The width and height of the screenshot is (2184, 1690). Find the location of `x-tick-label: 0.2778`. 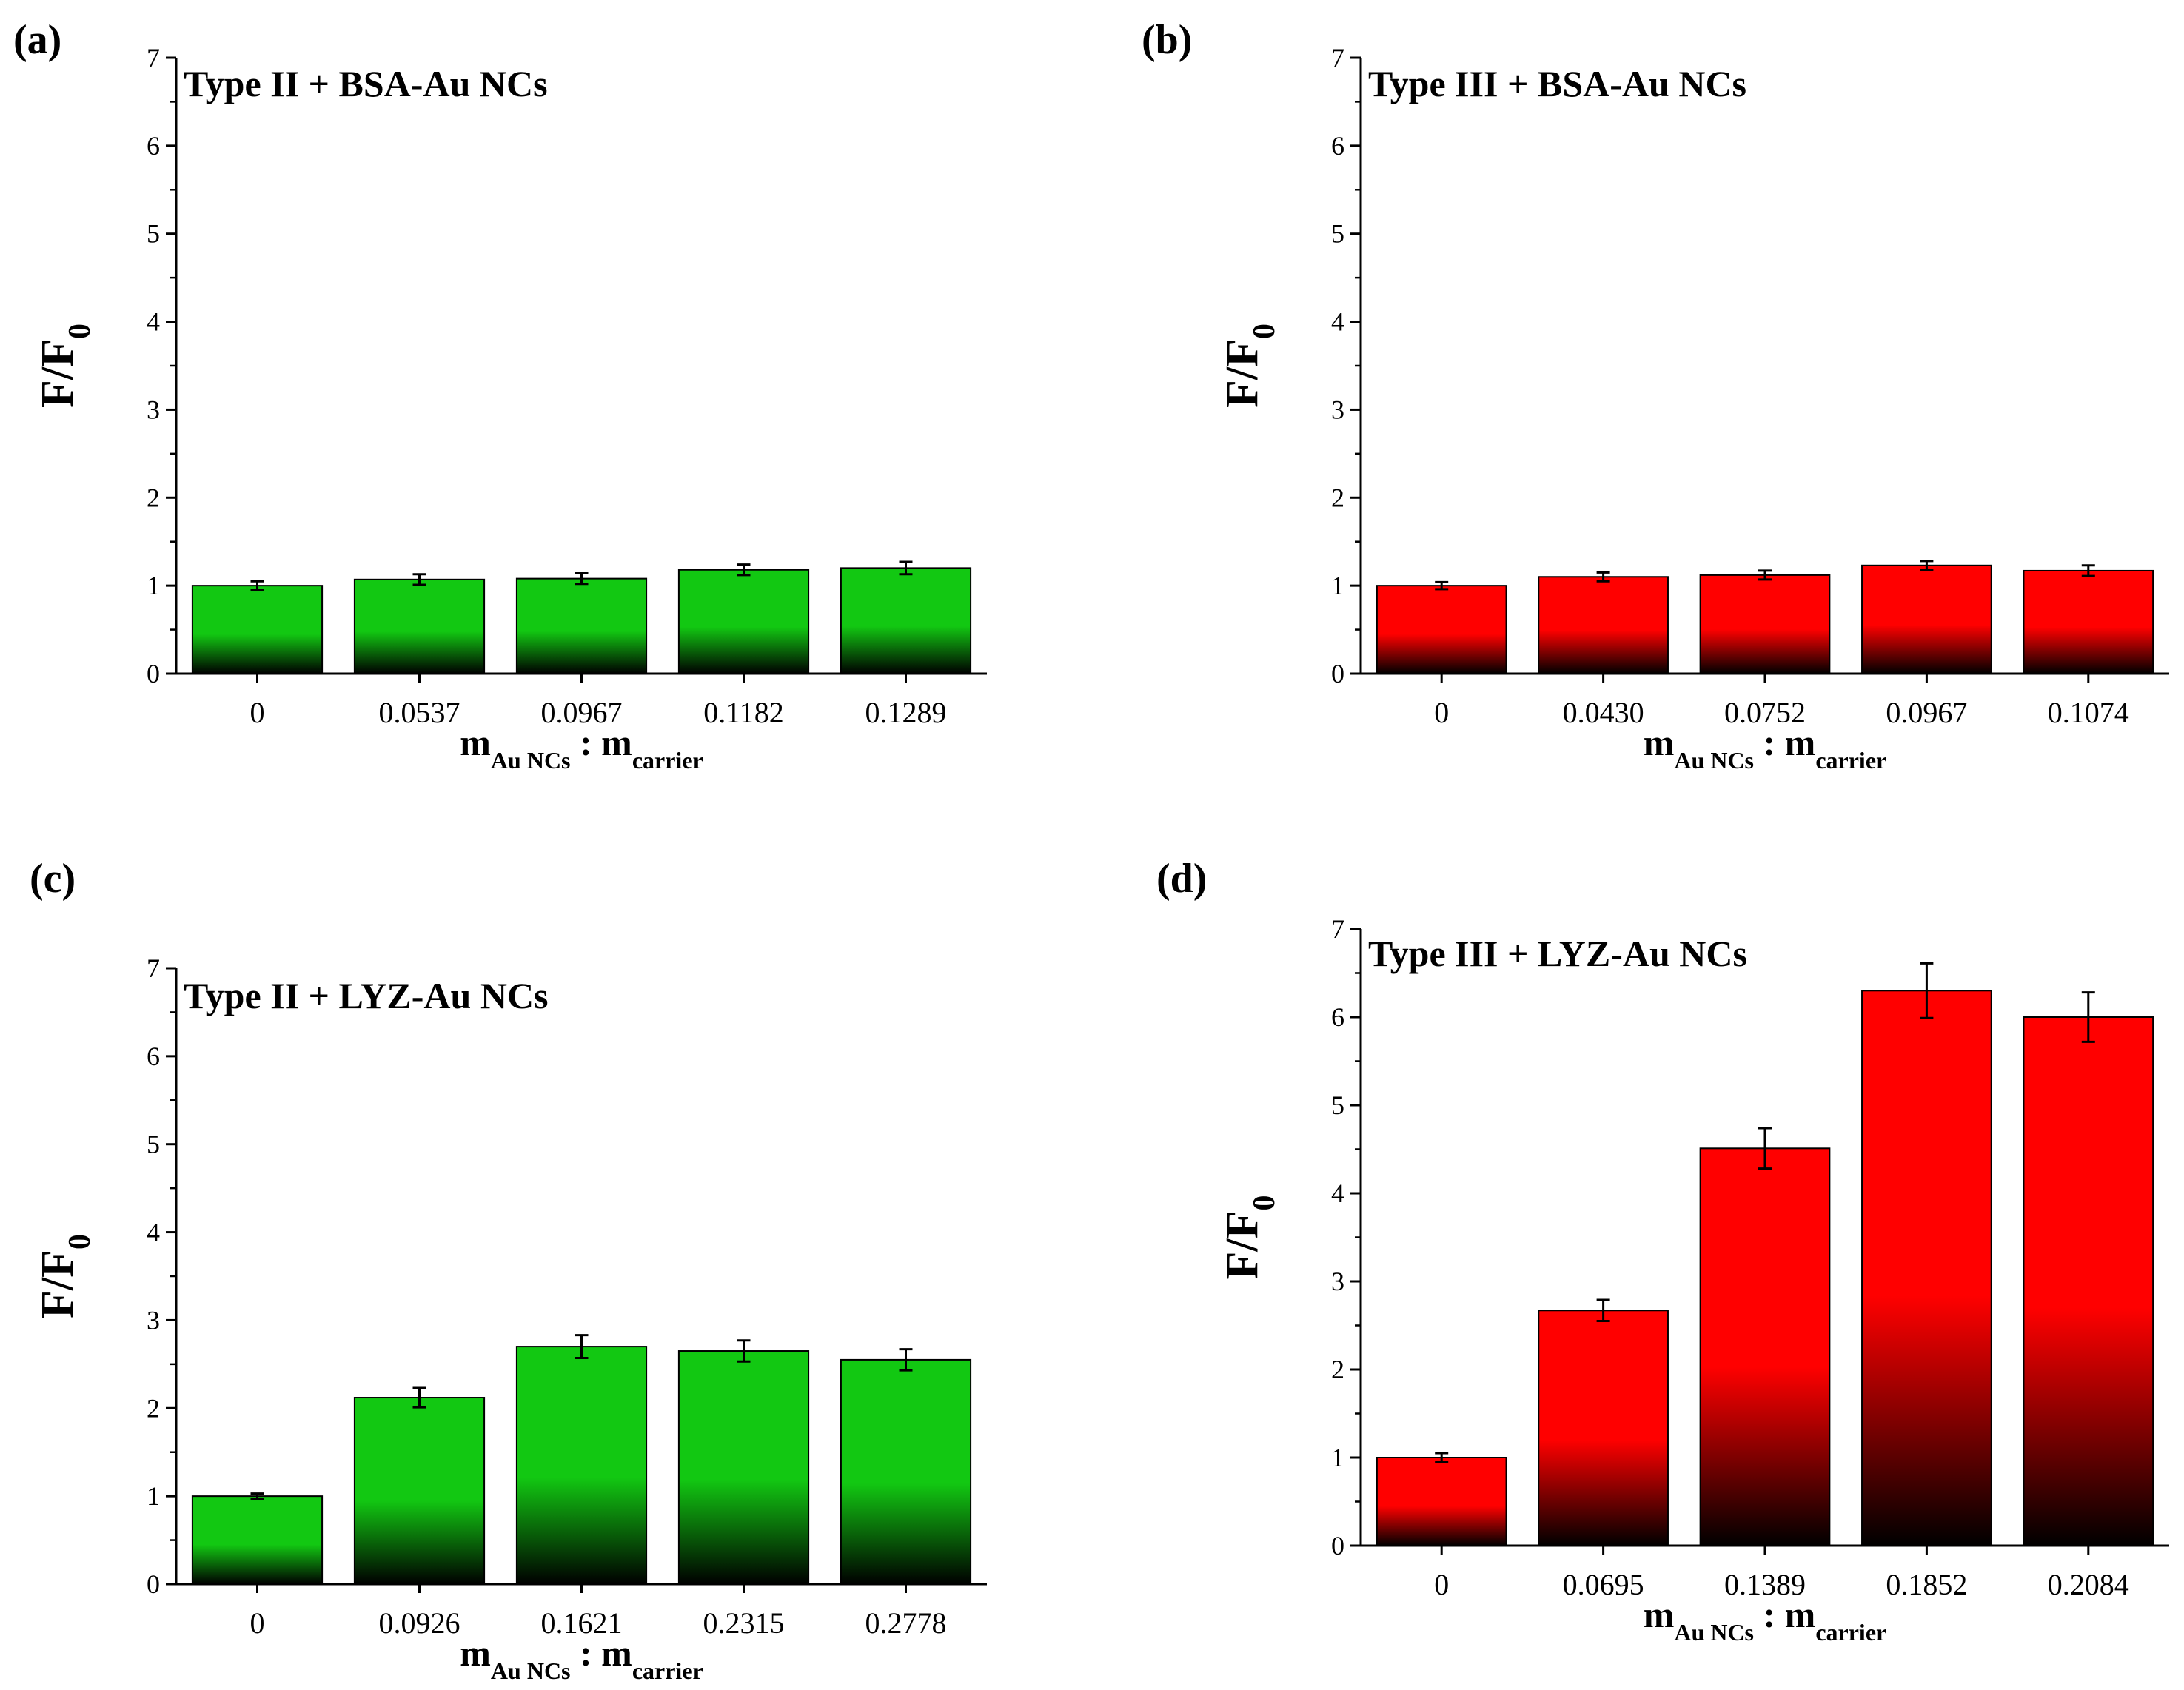

x-tick-label: 0.2778 is located at coordinates (906, 1623).